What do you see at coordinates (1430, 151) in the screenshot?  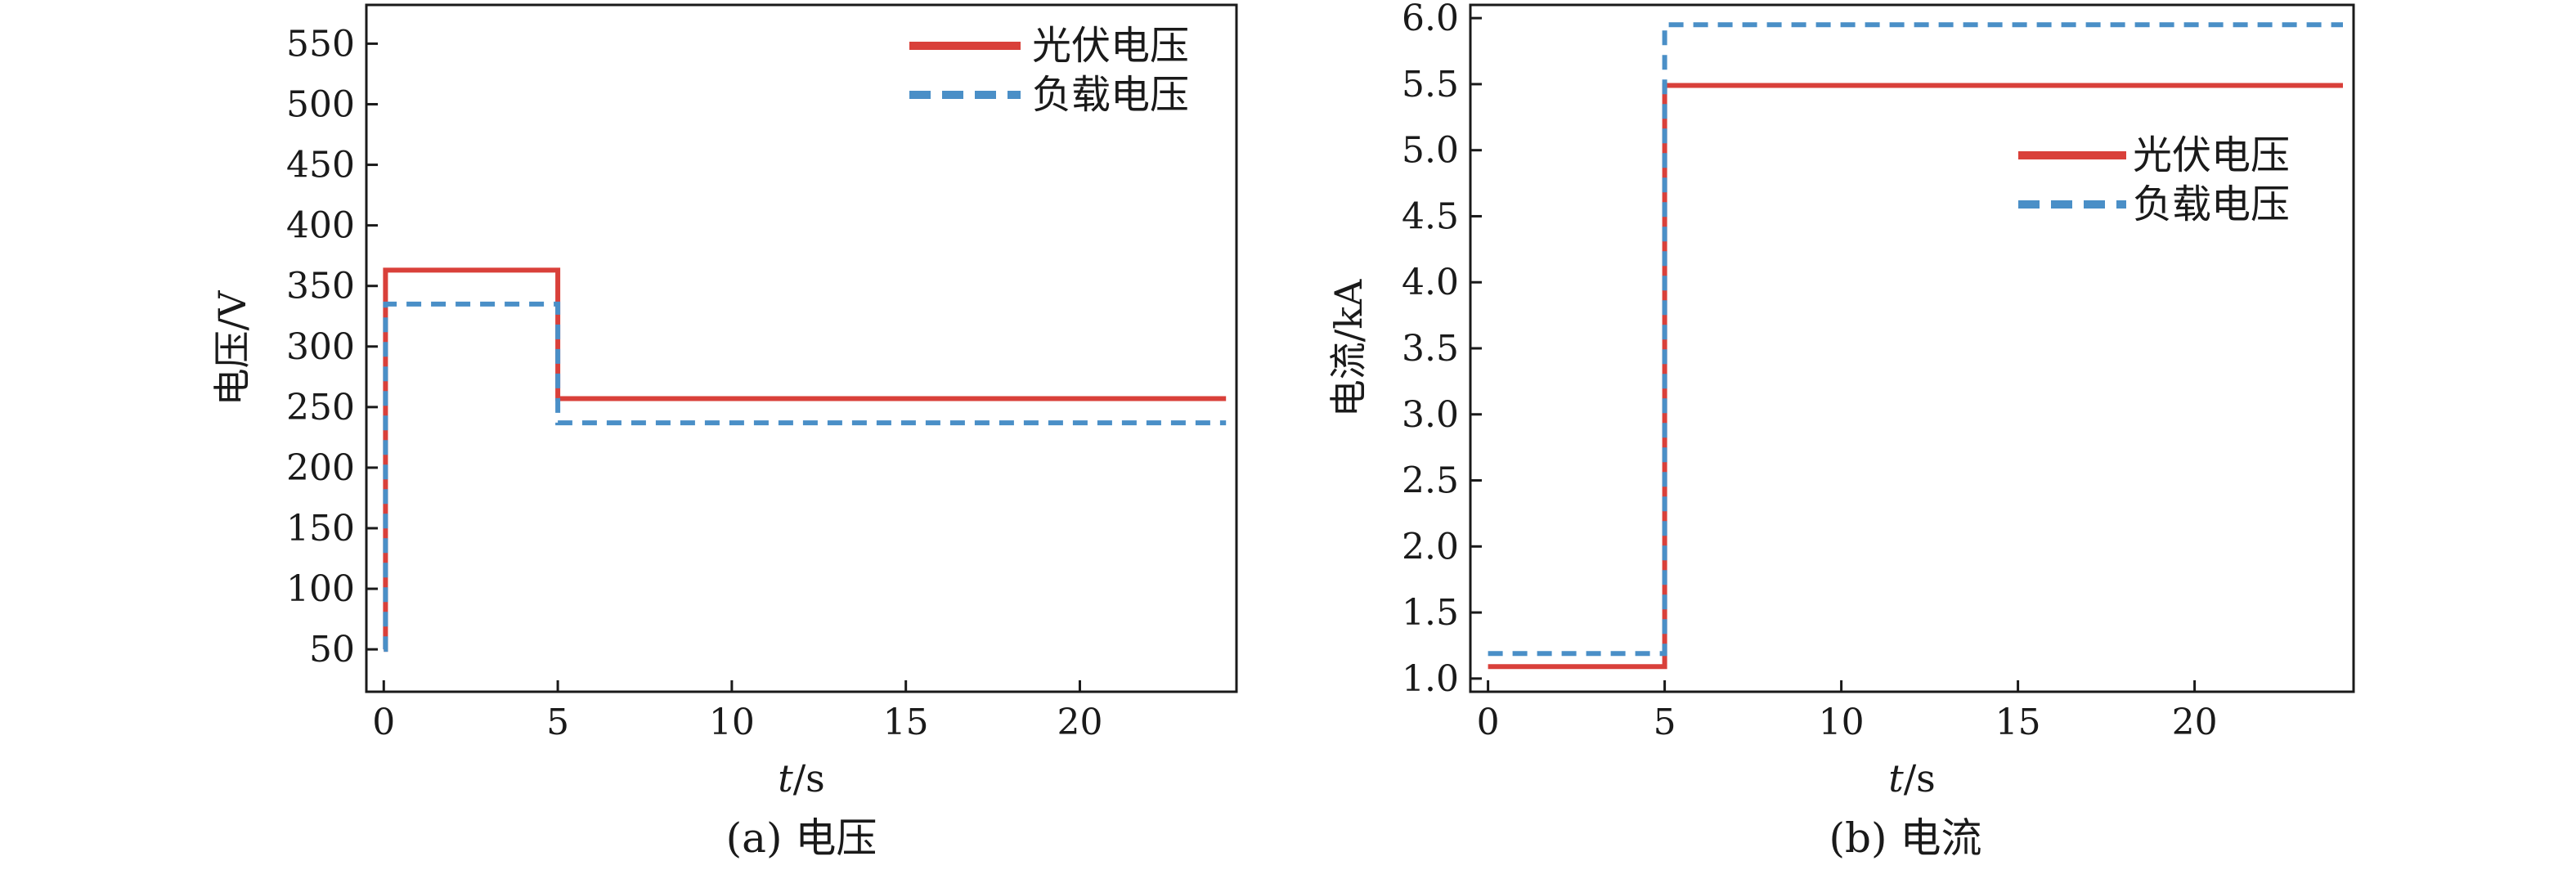 I see `y-tick-label: 5.0` at bounding box center [1430, 151].